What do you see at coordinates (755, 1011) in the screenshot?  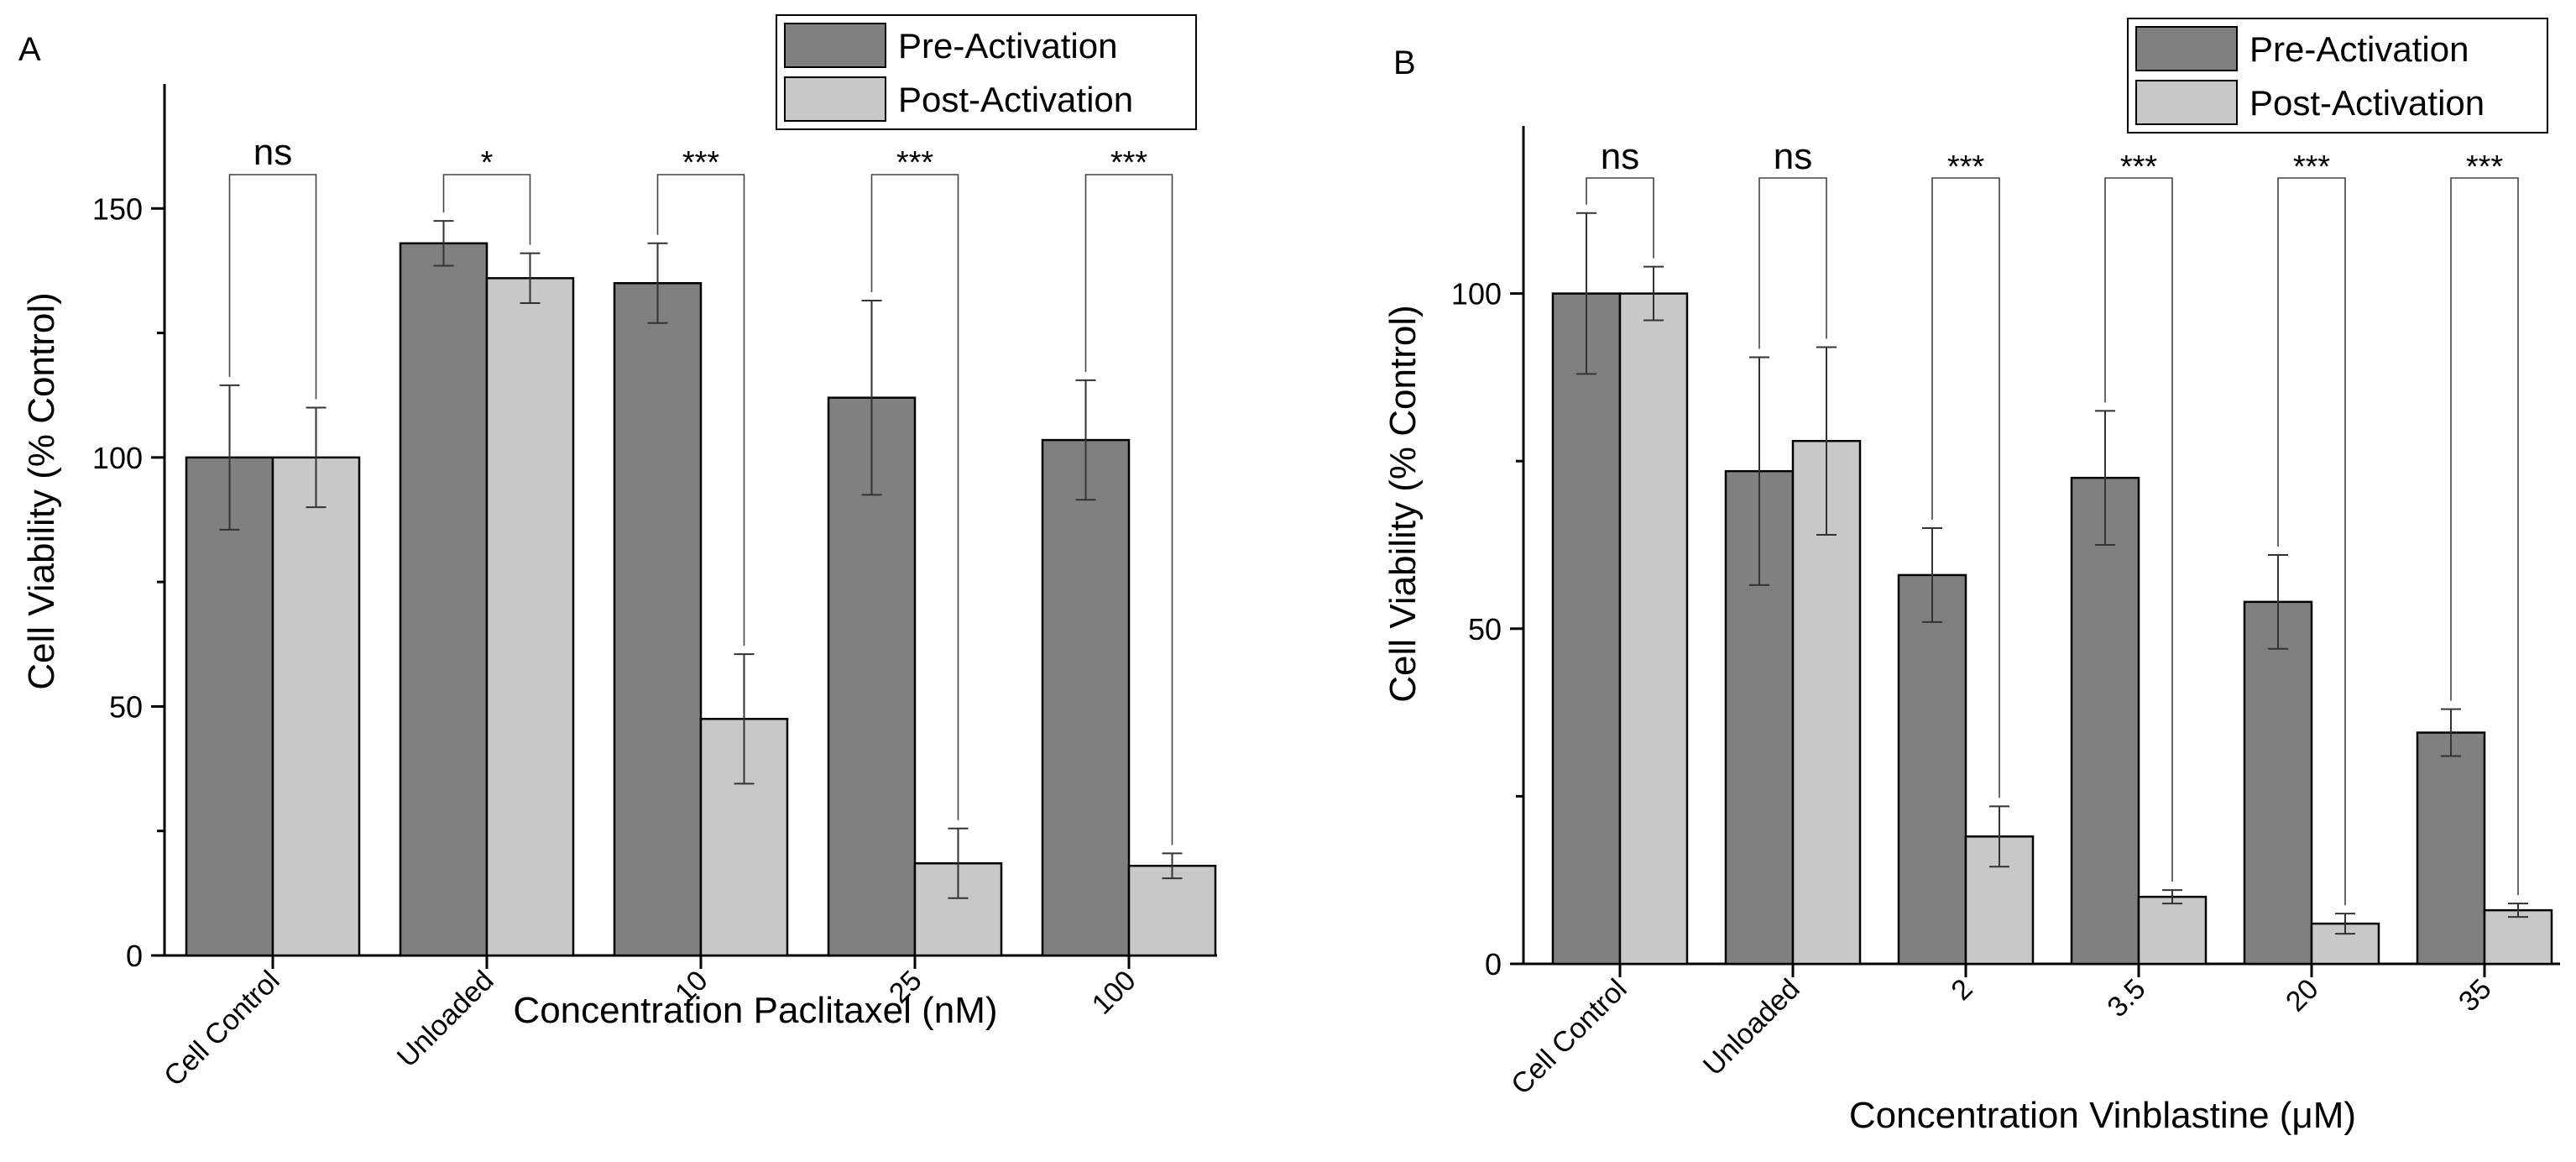 I see `panel-a-x-axis-title: Concentration Paclitaxel (nM)` at bounding box center [755, 1011].